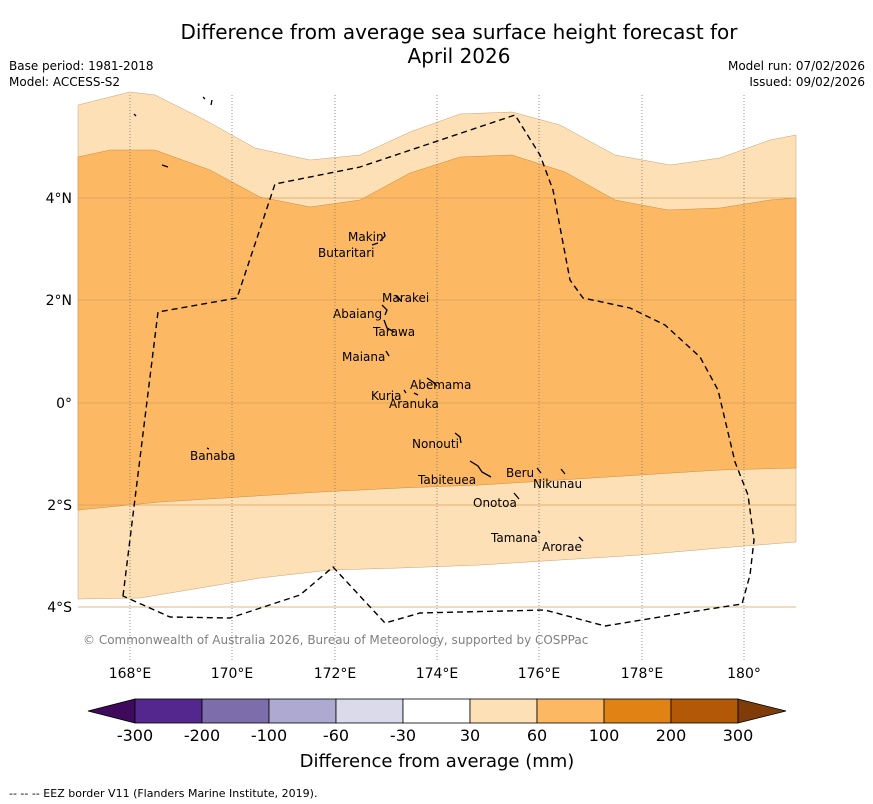 Image resolution: width=873 pixels, height=804 pixels. I want to click on colorbar-label: -60, so click(336, 735).